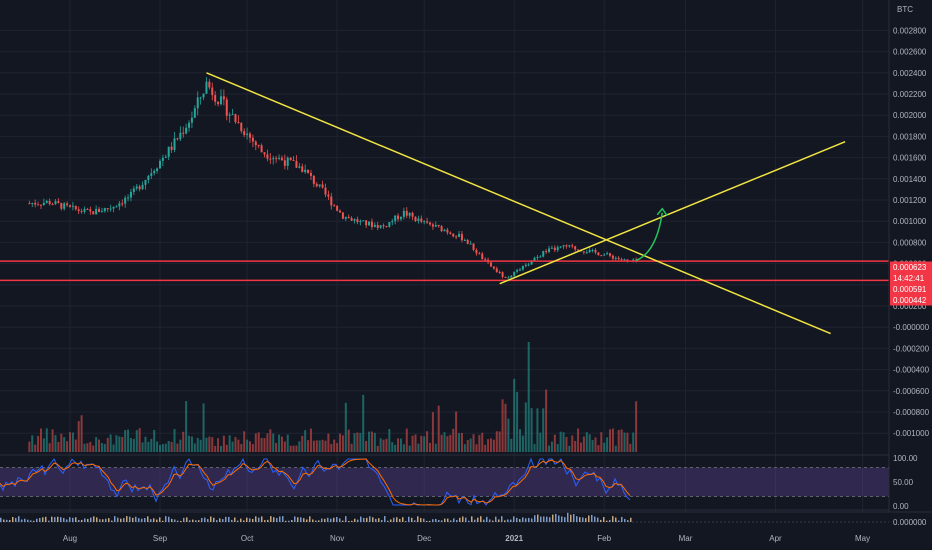  What do you see at coordinates (70, 538) in the screenshot?
I see `time-tick-label: Aug` at bounding box center [70, 538].